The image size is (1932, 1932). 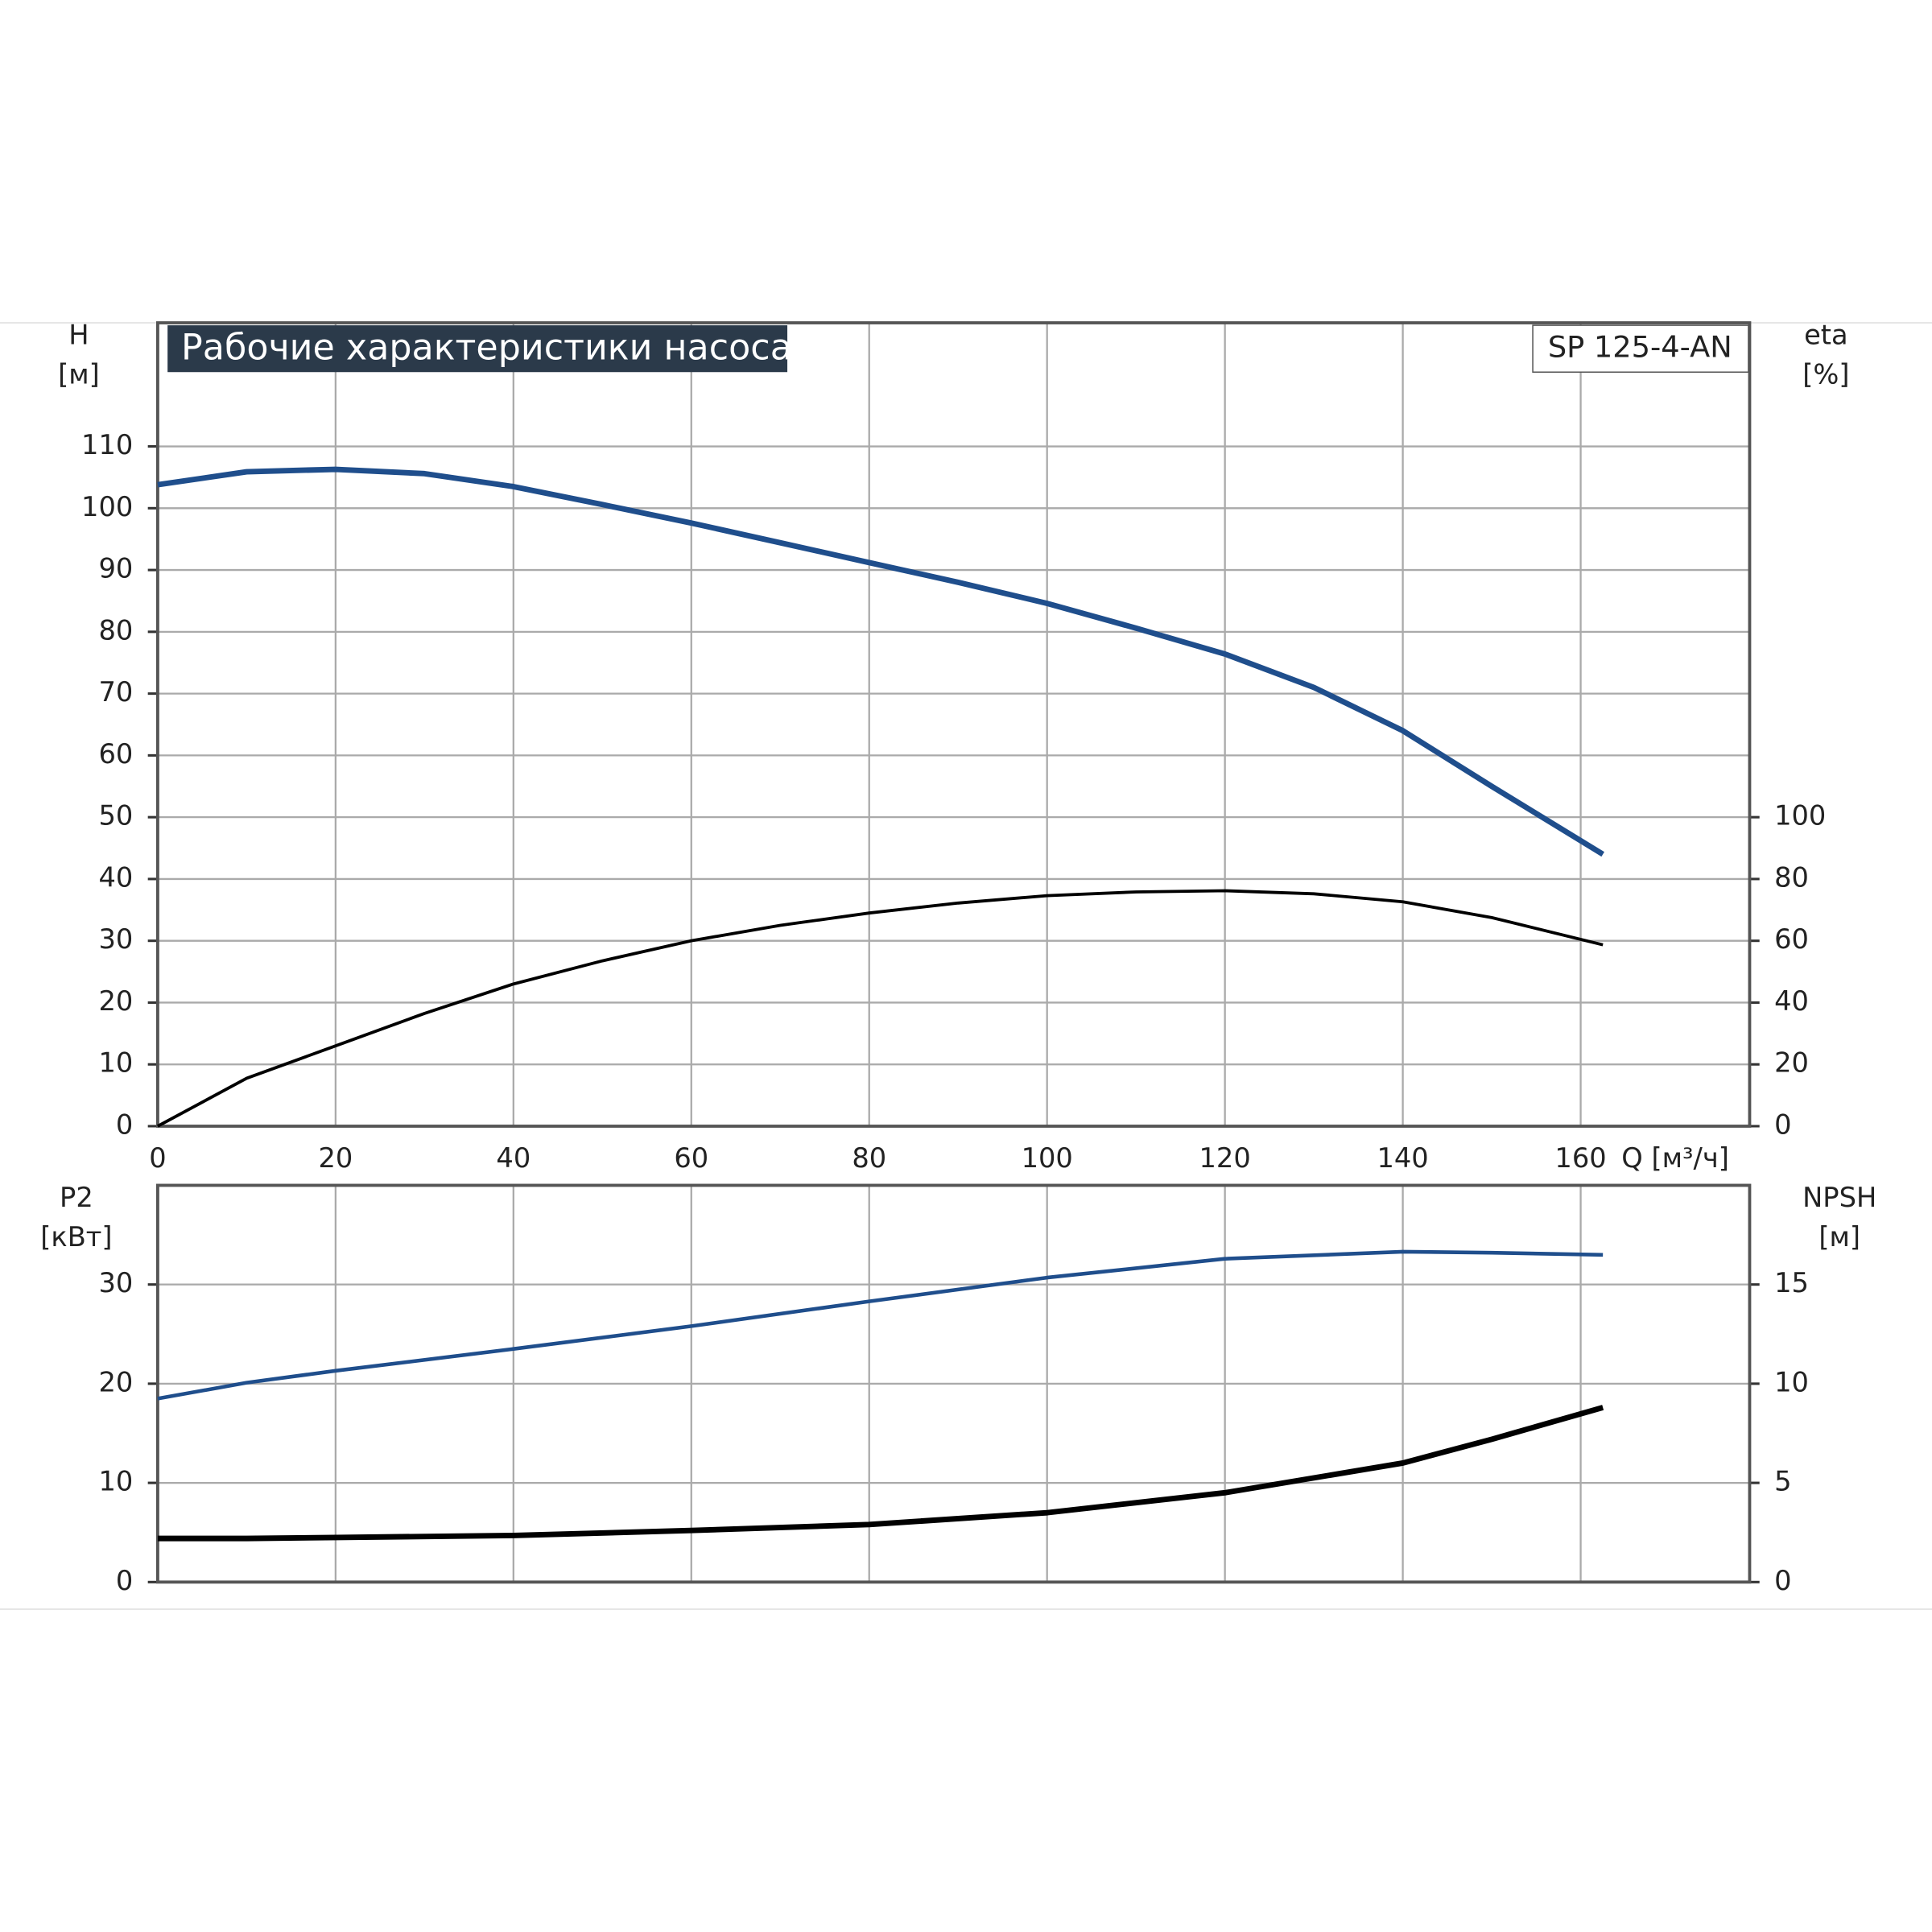 I want to click on y2-tick-label: 60, so click(x=1791, y=939).